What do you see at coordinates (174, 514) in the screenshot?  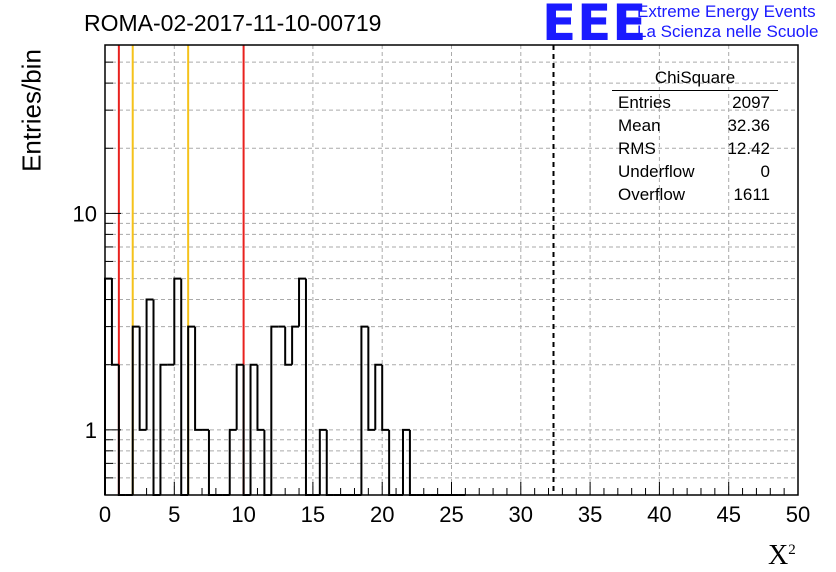 I see `x-tick-label: 5` at bounding box center [174, 514].